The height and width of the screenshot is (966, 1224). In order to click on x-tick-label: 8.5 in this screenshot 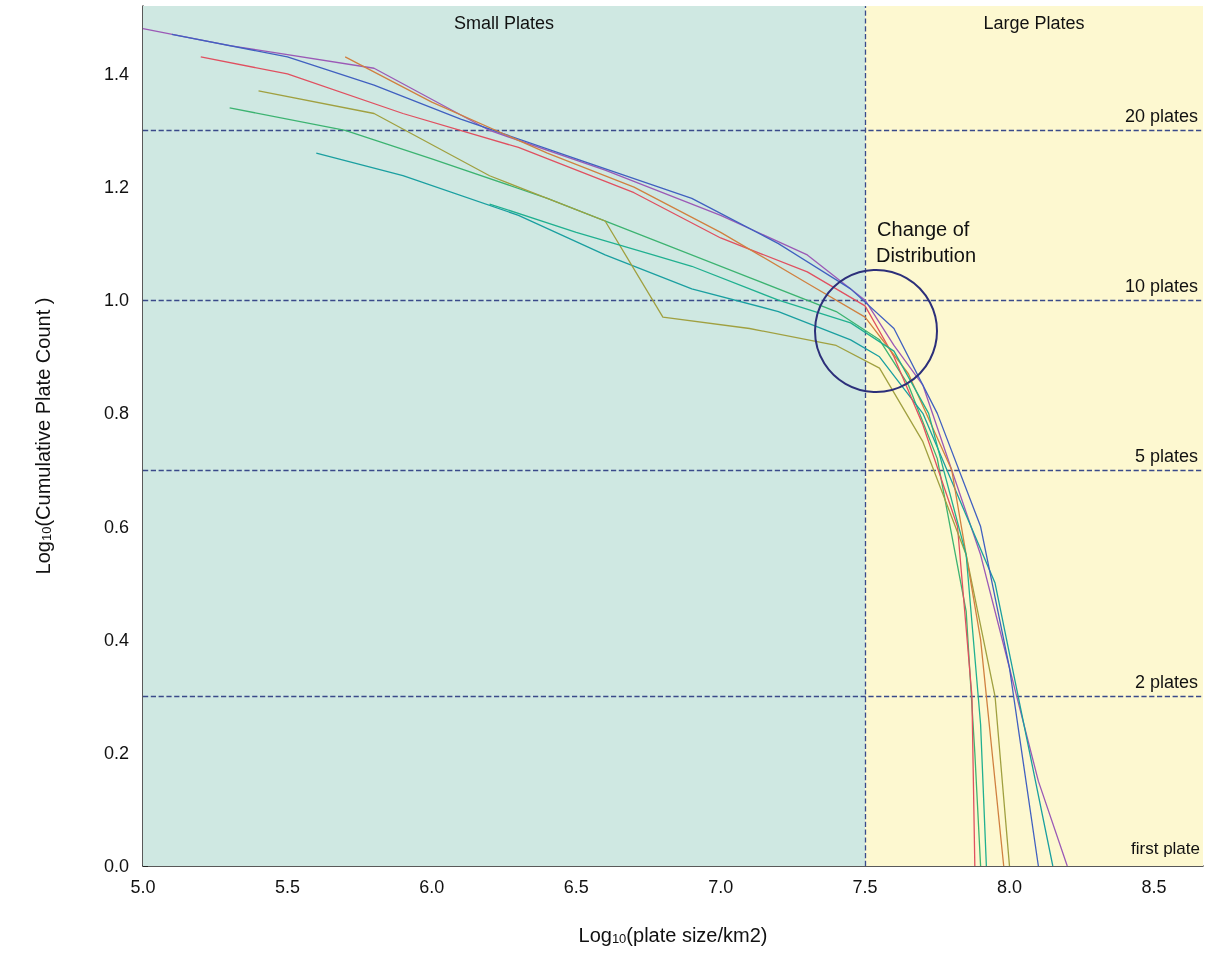, I will do `click(1154, 887)`.